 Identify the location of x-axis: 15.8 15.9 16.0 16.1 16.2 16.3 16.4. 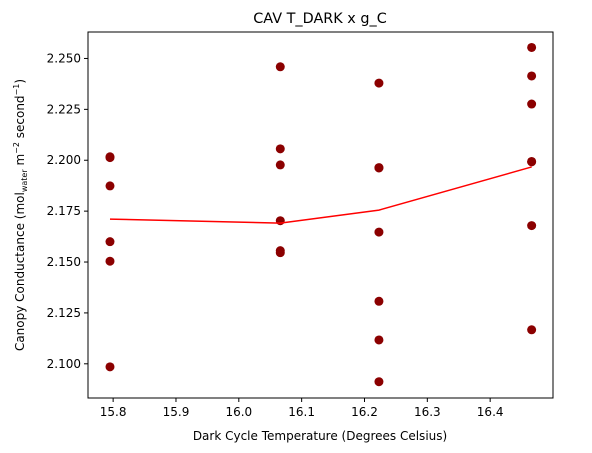
(302, 408).